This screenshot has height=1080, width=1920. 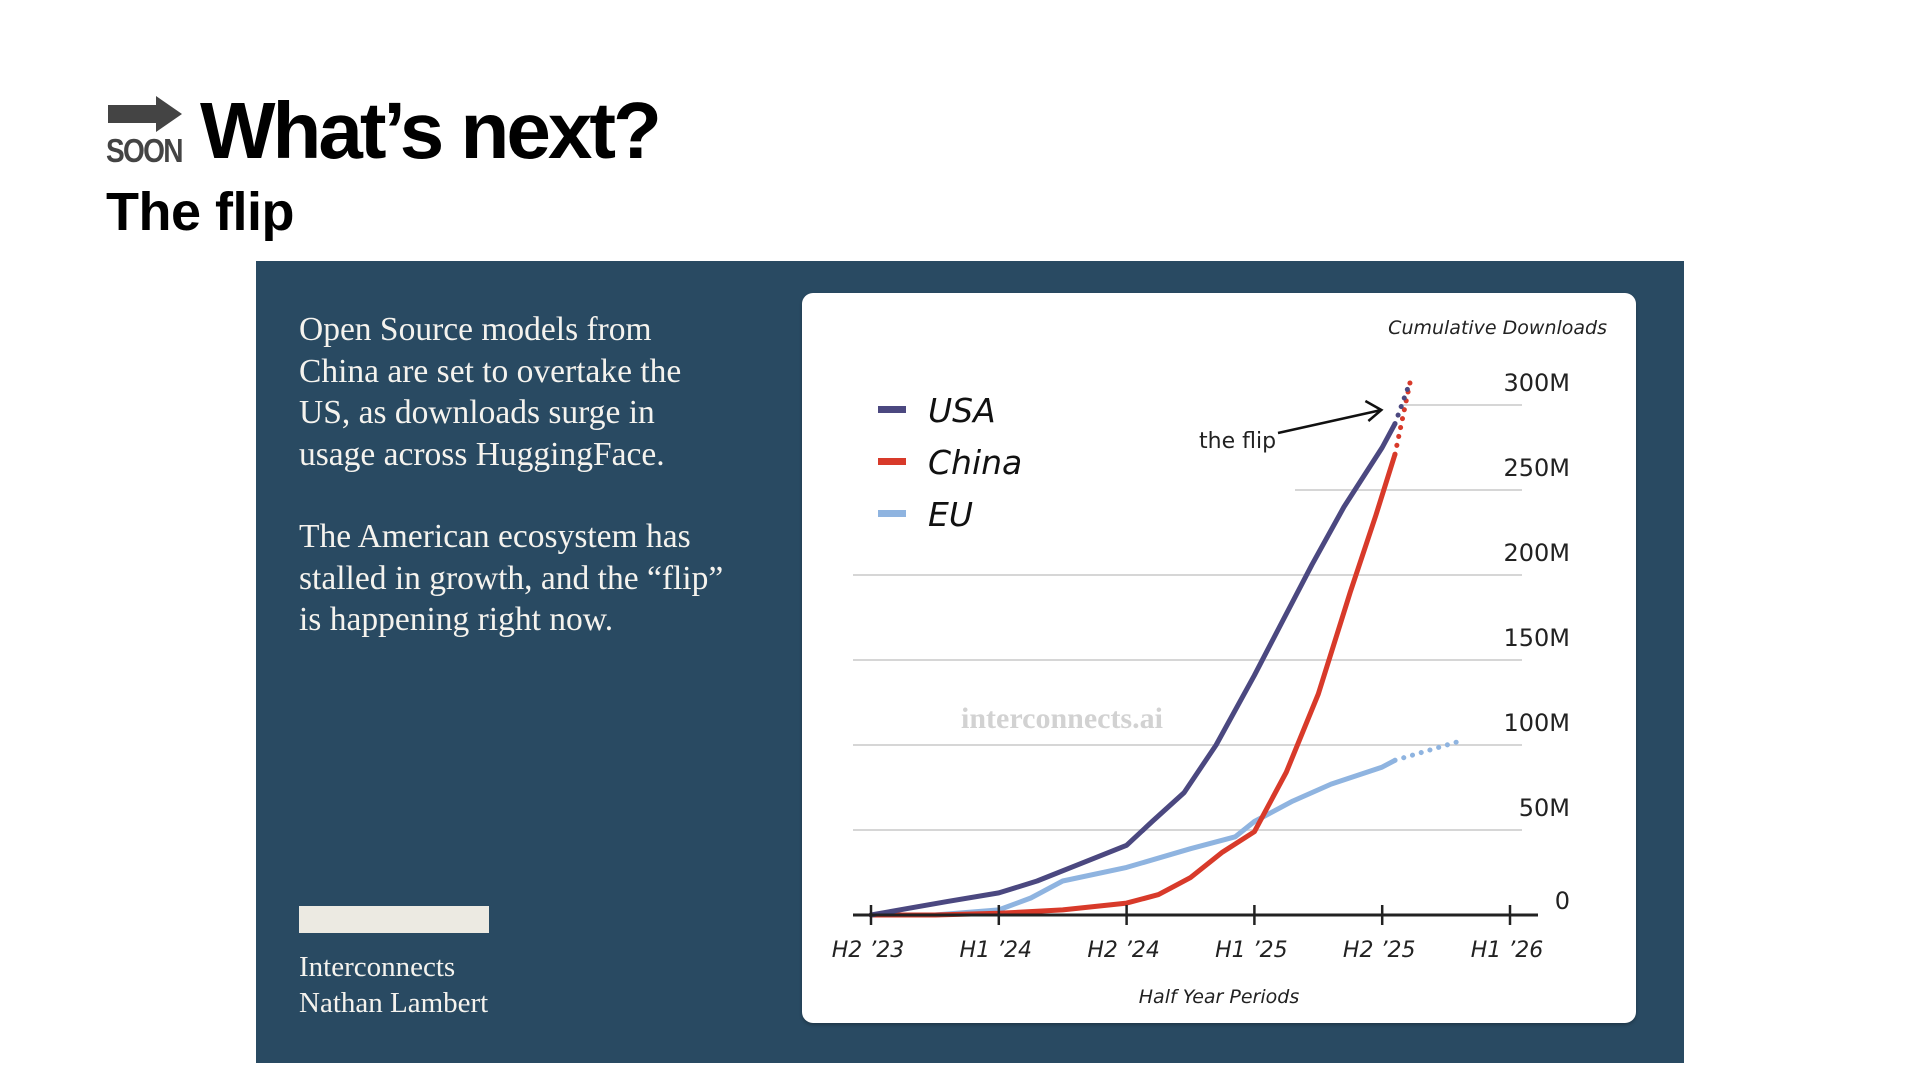 I want to click on page-subtitle: The flip, so click(x=200, y=212).